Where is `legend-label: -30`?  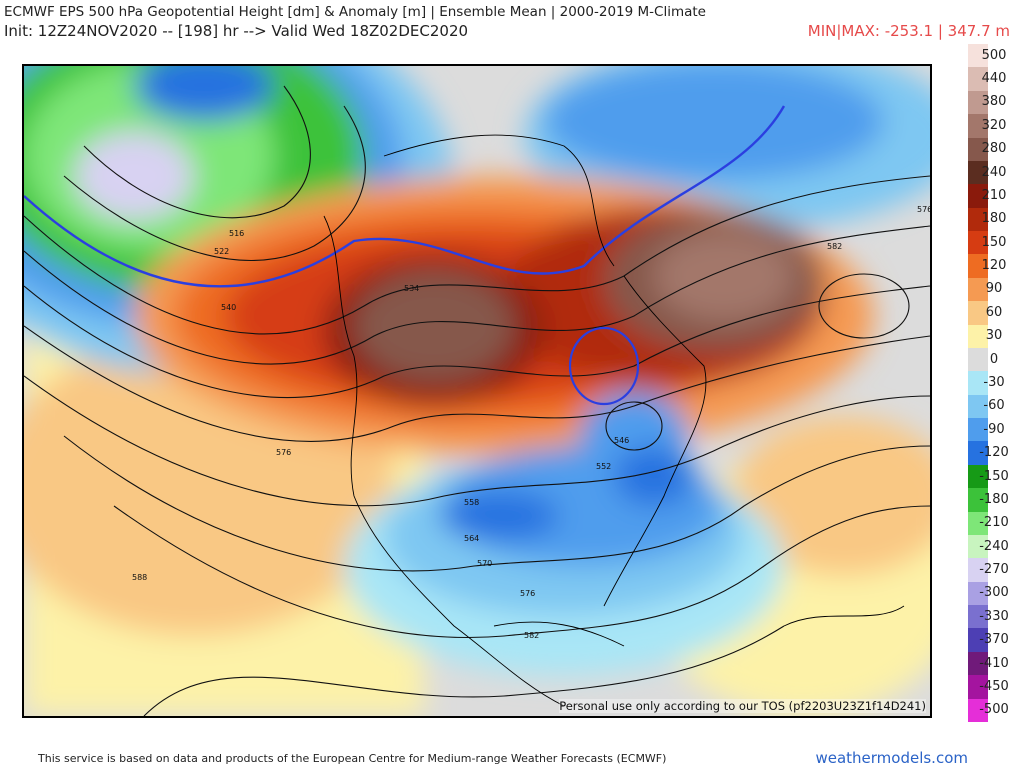 legend-label: -30 is located at coordinates (994, 382).